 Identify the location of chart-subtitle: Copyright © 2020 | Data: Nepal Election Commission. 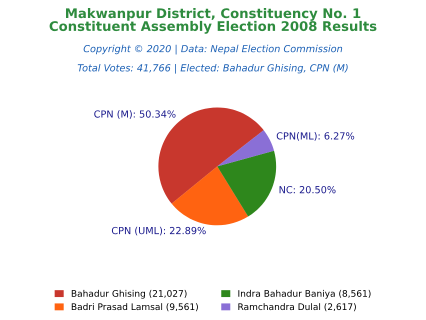
(213, 49).